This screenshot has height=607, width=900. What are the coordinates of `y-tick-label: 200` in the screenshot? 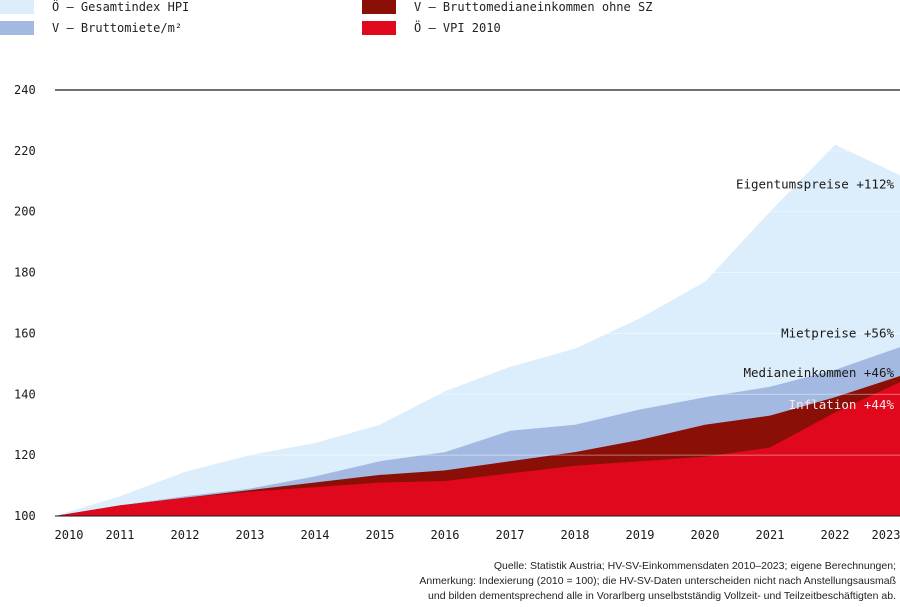 It's located at (25, 212).